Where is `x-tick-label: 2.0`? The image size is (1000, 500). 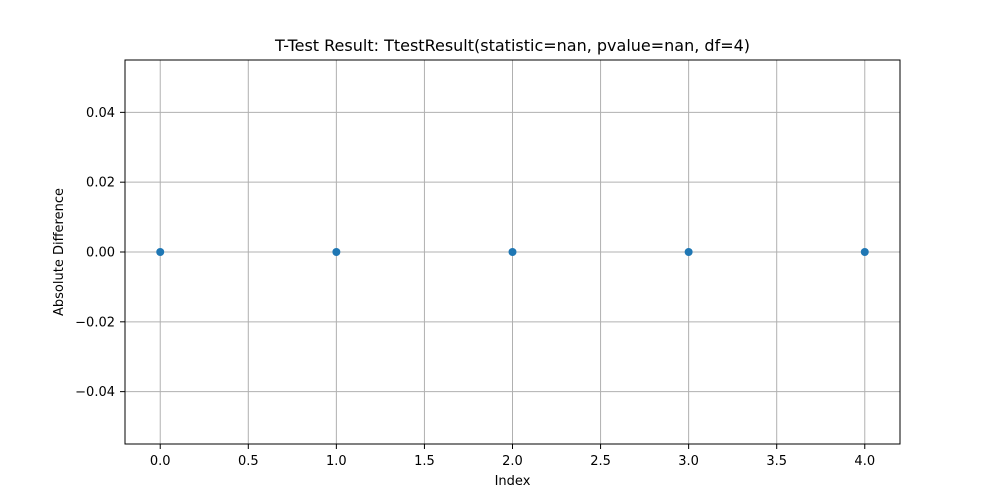
x-tick-label: 2.0 is located at coordinates (512, 461).